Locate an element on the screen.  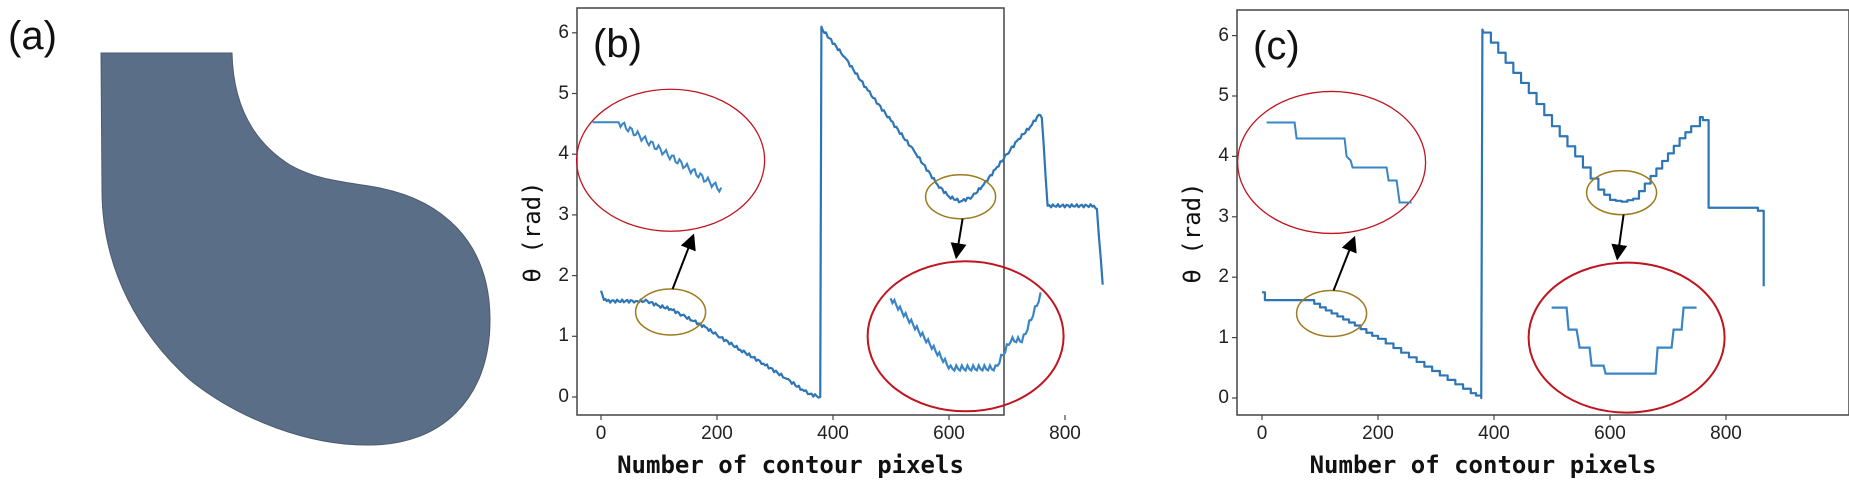
panel-c-label: (c) is located at coordinates (1276, 46).